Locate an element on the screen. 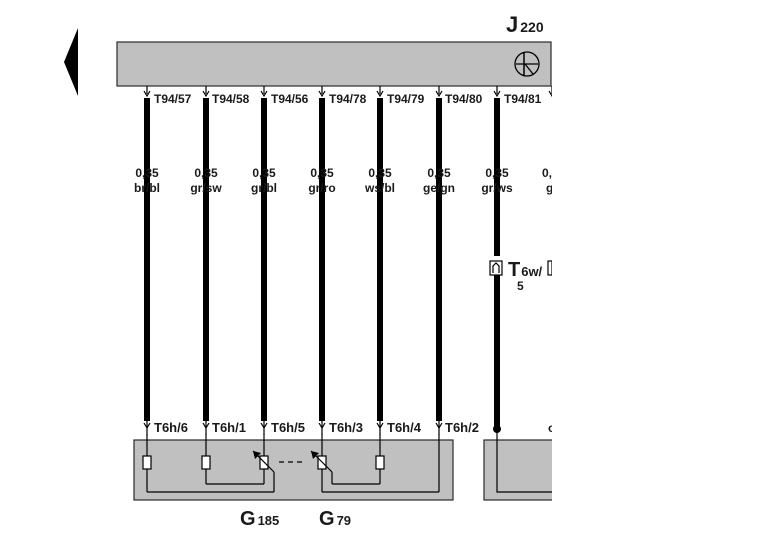 The image size is (768, 552). connector-pin-label: 5 is located at coordinates (520, 286).